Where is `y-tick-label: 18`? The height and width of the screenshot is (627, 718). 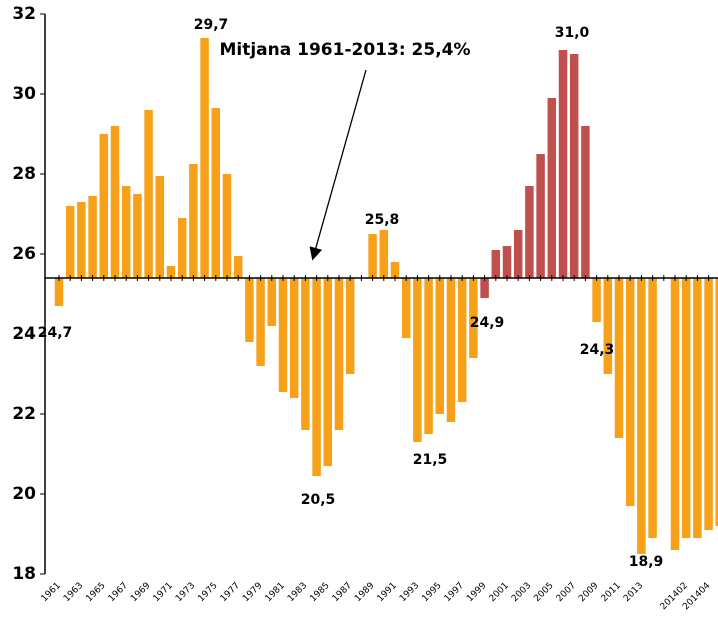
y-tick-label: 18 is located at coordinates (24, 574).